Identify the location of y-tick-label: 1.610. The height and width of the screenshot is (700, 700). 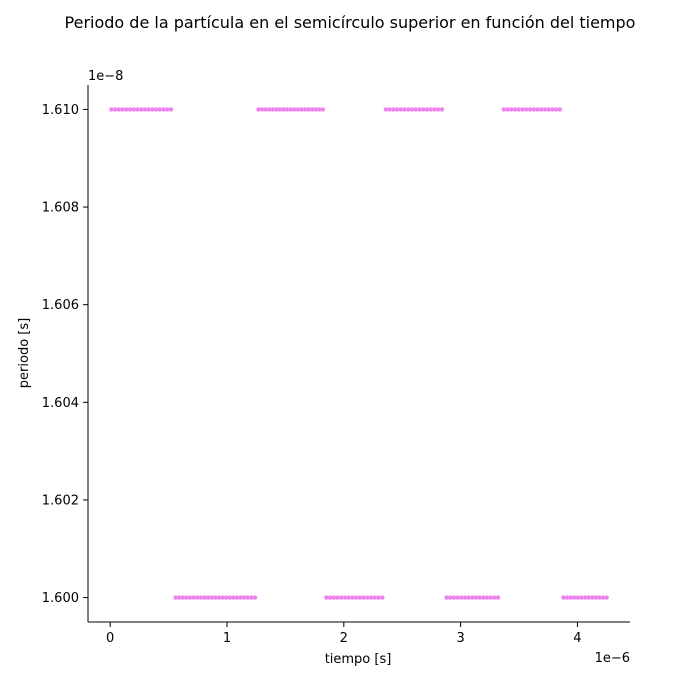
(60, 110).